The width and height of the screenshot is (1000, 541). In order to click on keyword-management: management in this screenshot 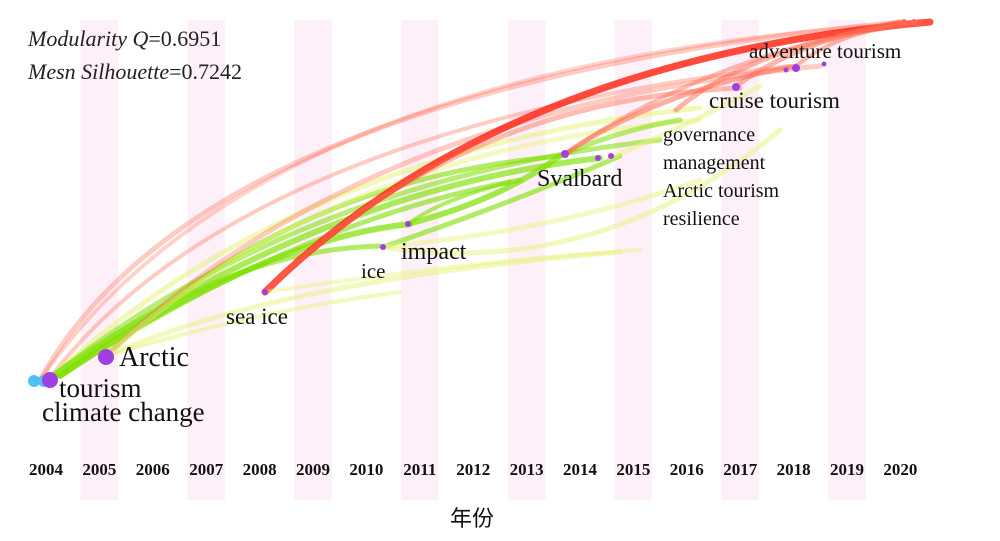, I will do `click(714, 163)`.